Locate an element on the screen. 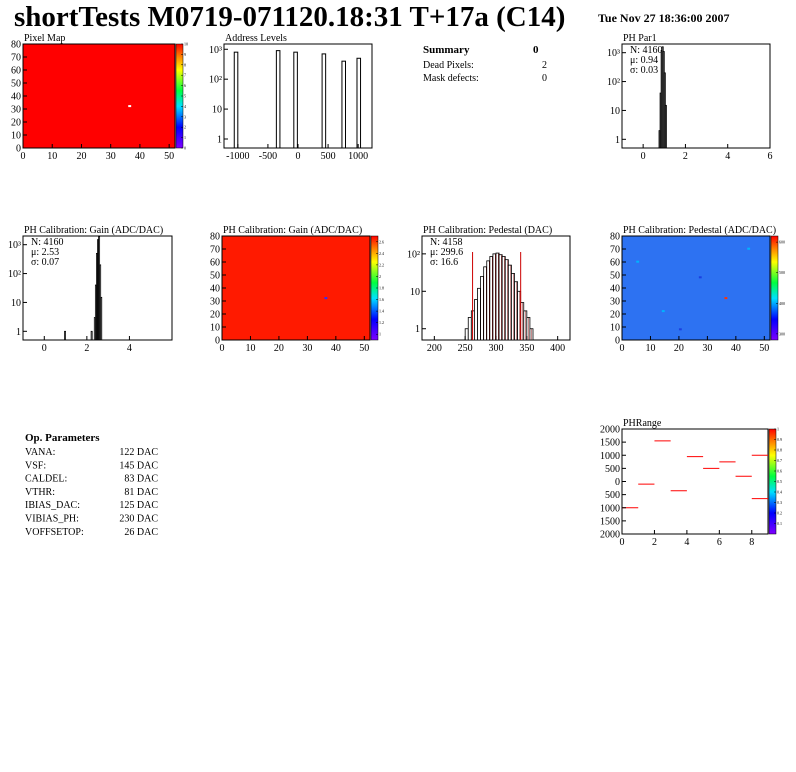 The width and height of the screenshot is (796, 772). y-tick-label: 20 is located at coordinates (215, 315).